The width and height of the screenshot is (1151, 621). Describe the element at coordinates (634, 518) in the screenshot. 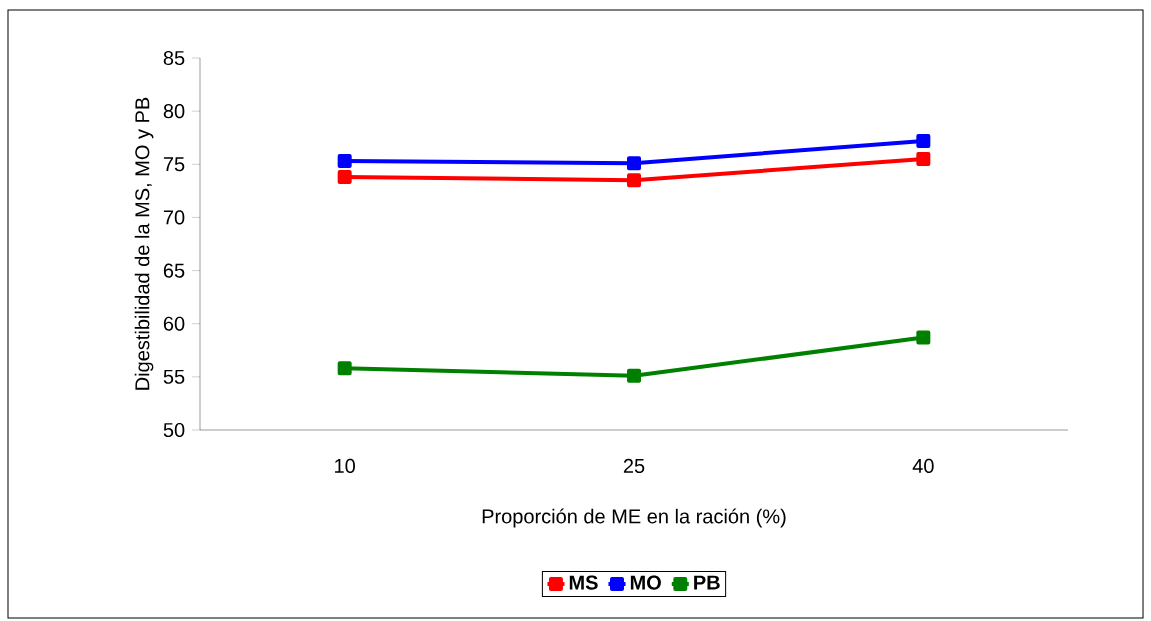

I see `x-axis-title: Proporción de ME en la ración (%)` at that location.